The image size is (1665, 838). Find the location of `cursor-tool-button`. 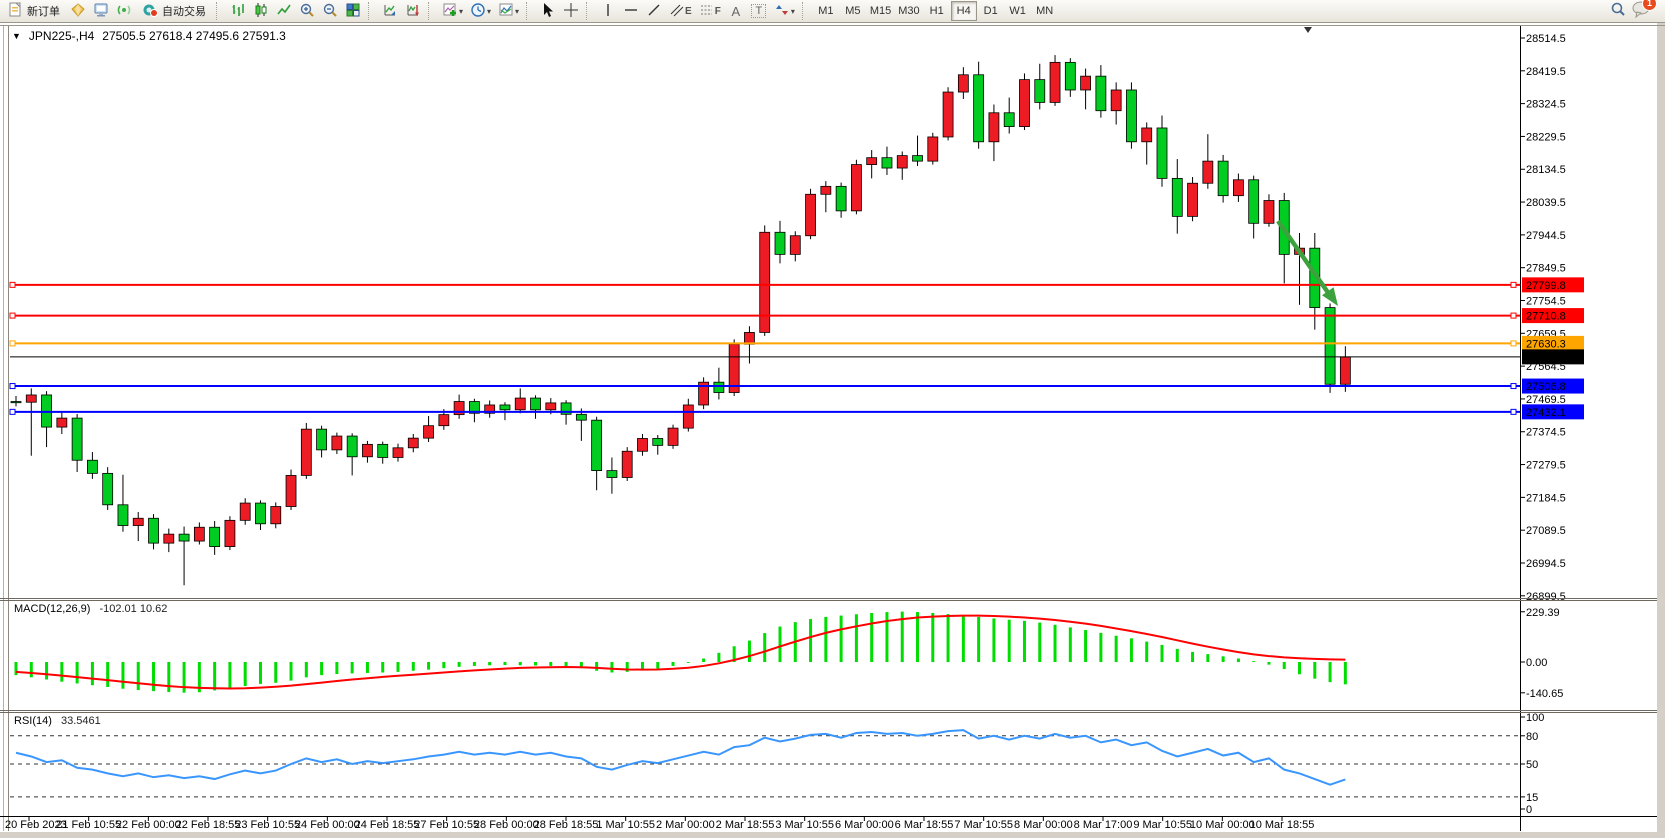

cursor-tool-button is located at coordinates (548, 11).